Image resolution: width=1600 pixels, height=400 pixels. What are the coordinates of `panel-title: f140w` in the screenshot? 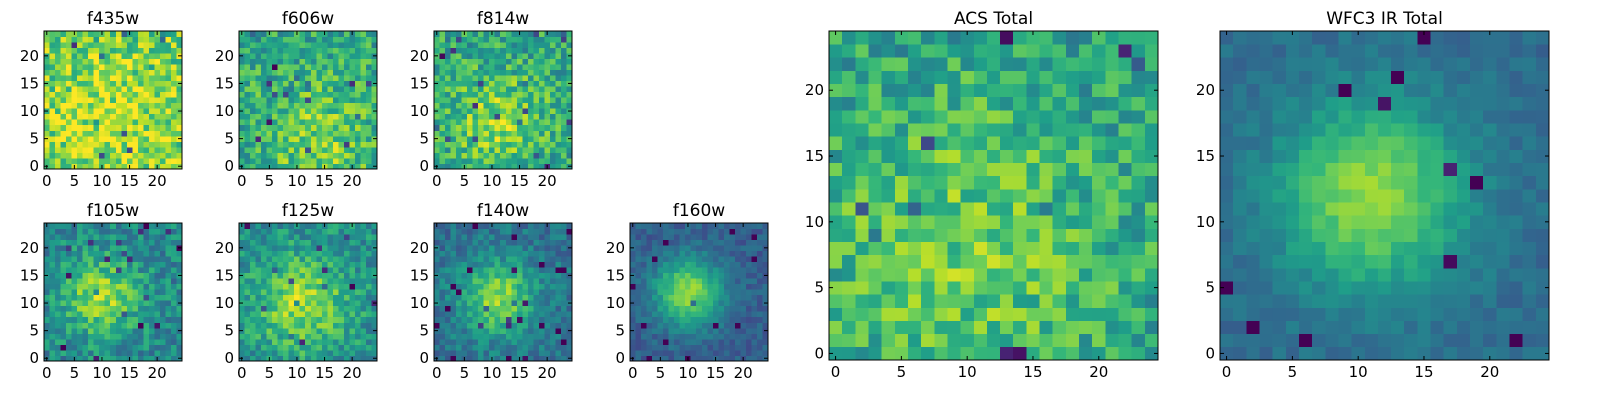 It's located at (503, 211).